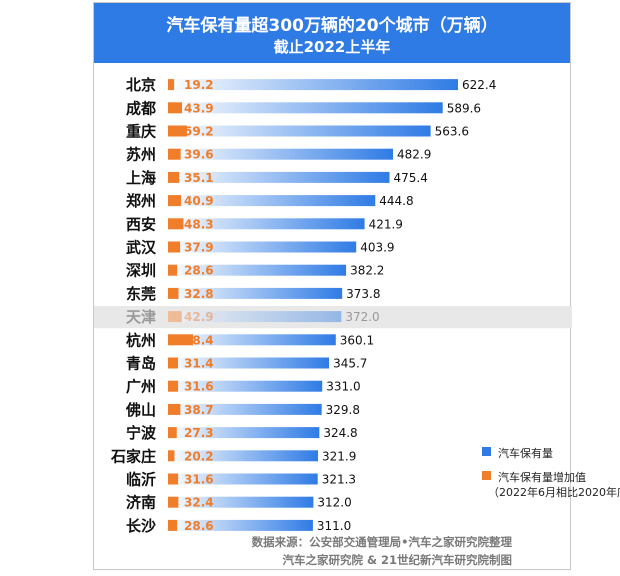 Image resolution: width=620 pixels, height=576 pixels. Describe the element at coordinates (332, 47) in the screenshot. I see `chart-subtitle: 截止2022上半年` at that location.